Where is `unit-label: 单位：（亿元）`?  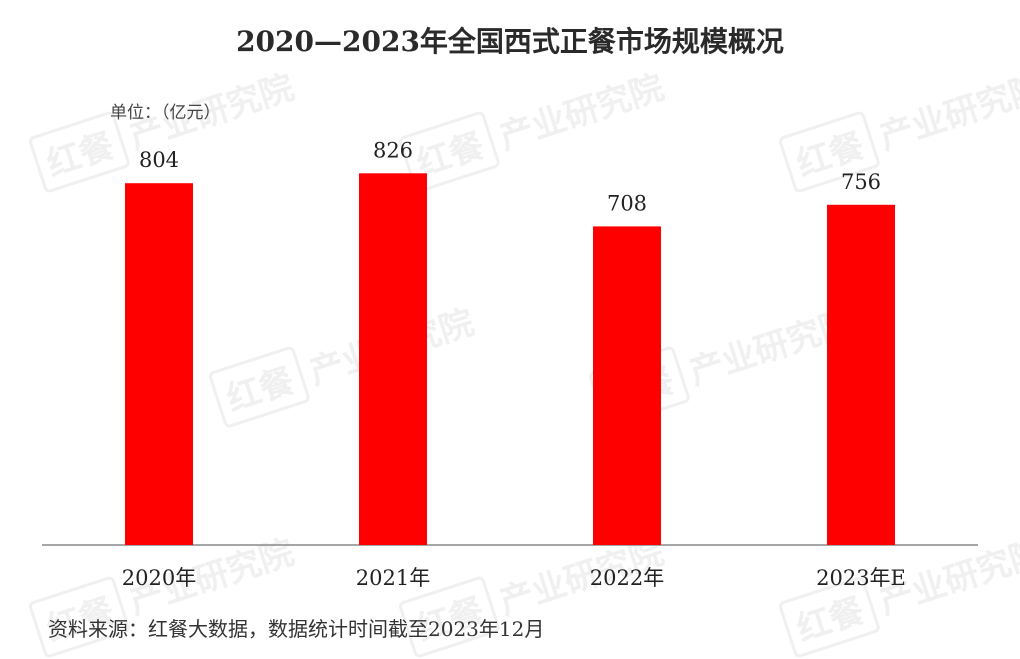
unit-label: 单位：（亿元） is located at coordinates (165, 113).